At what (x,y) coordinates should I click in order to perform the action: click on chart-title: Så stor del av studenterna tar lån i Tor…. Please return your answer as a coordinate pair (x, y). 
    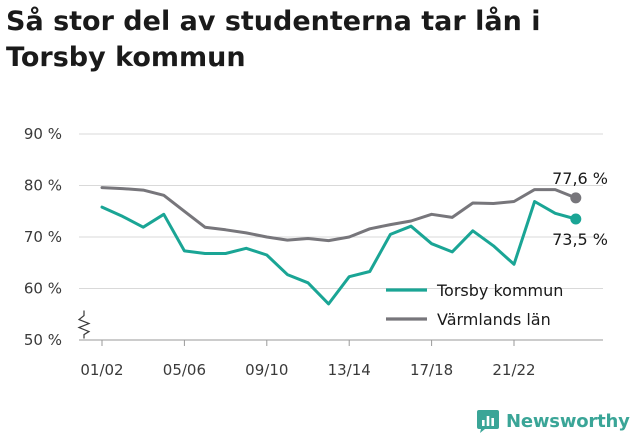
    Looking at the image, I should click on (273, 39).